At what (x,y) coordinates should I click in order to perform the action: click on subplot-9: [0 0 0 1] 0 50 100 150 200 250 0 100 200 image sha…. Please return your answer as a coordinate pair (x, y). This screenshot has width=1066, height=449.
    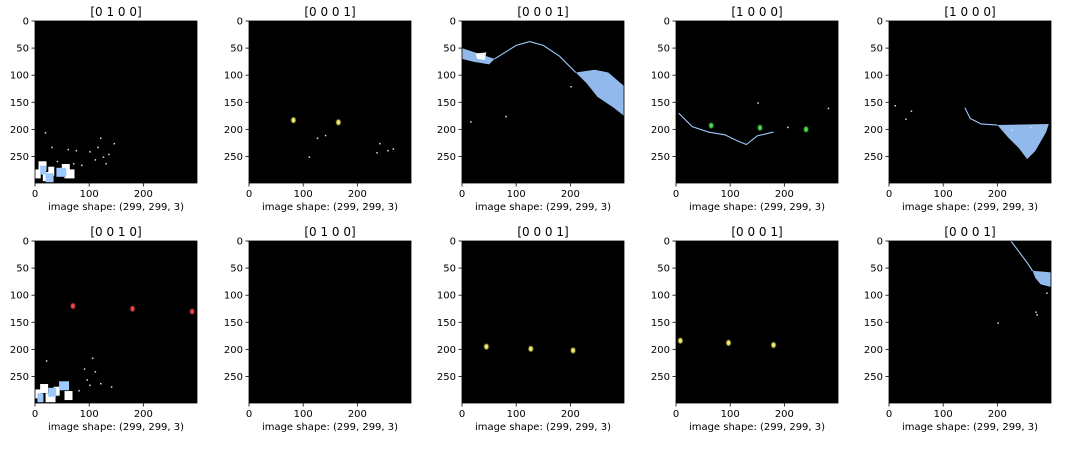
    Looking at the image, I should click on (745, 329).